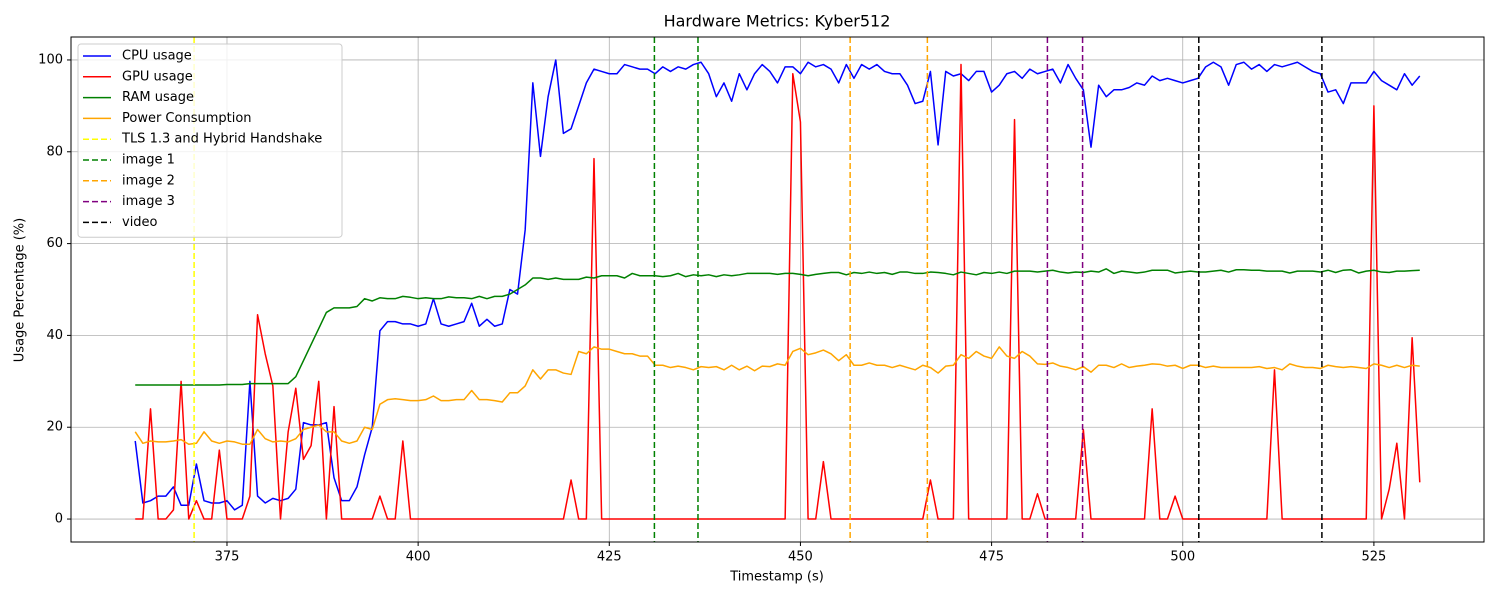 The image size is (1500, 600). What do you see at coordinates (227, 557) in the screenshot?
I see `x-tick-label: 375` at bounding box center [227, 557].